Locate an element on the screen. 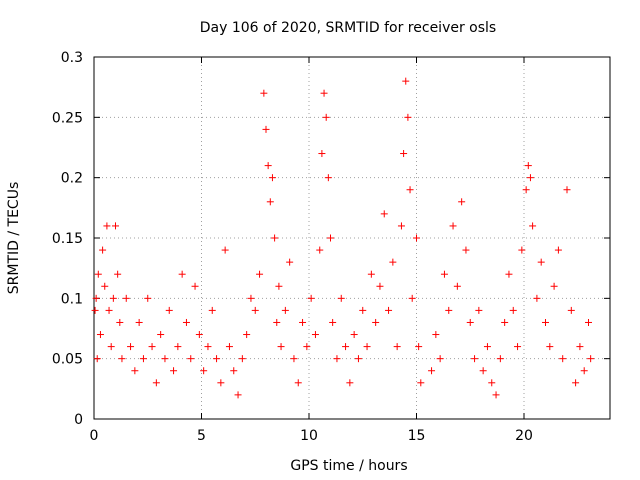 Image resolution: width=640 pixels, height=480 pixels. x-tick-label: 15 is located at coordinates (417, 436).